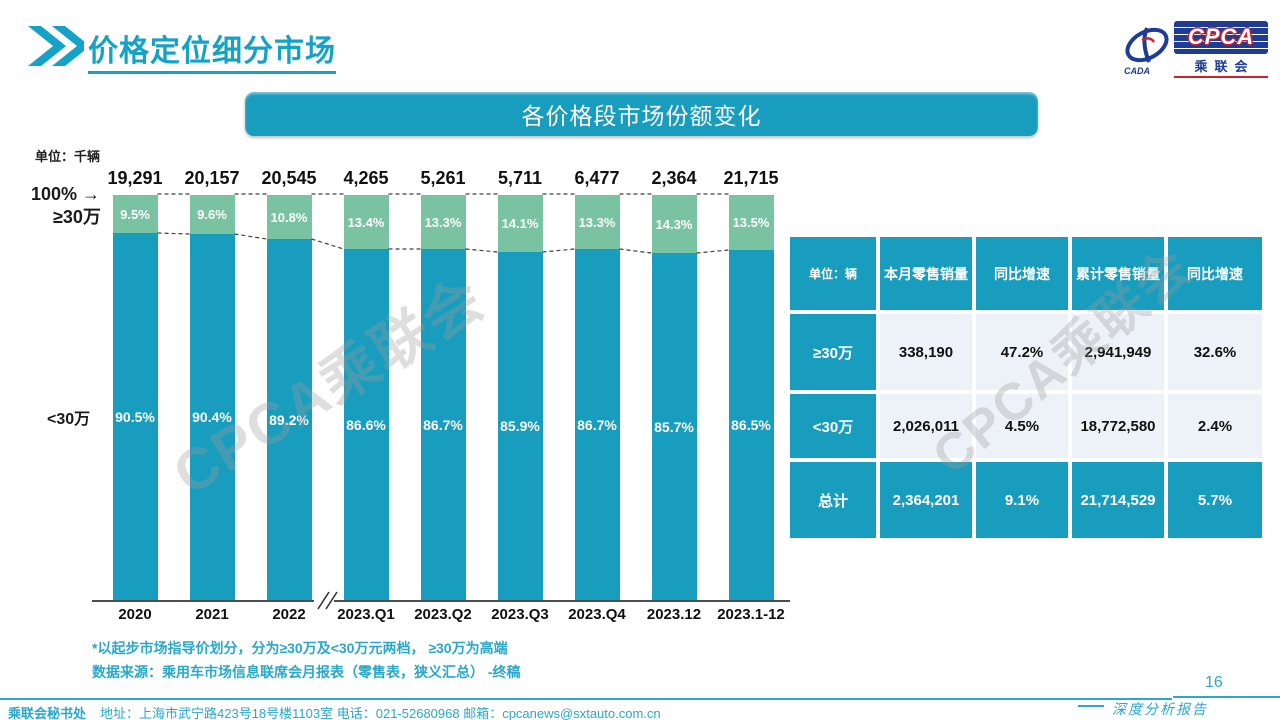 This screenshot has width=1280, height=720. What do you see at coordinates (1022, 426) in the screenshot?
I see `table-cell-1-2-text: 4.5%` at bounding box center [1022, 426].